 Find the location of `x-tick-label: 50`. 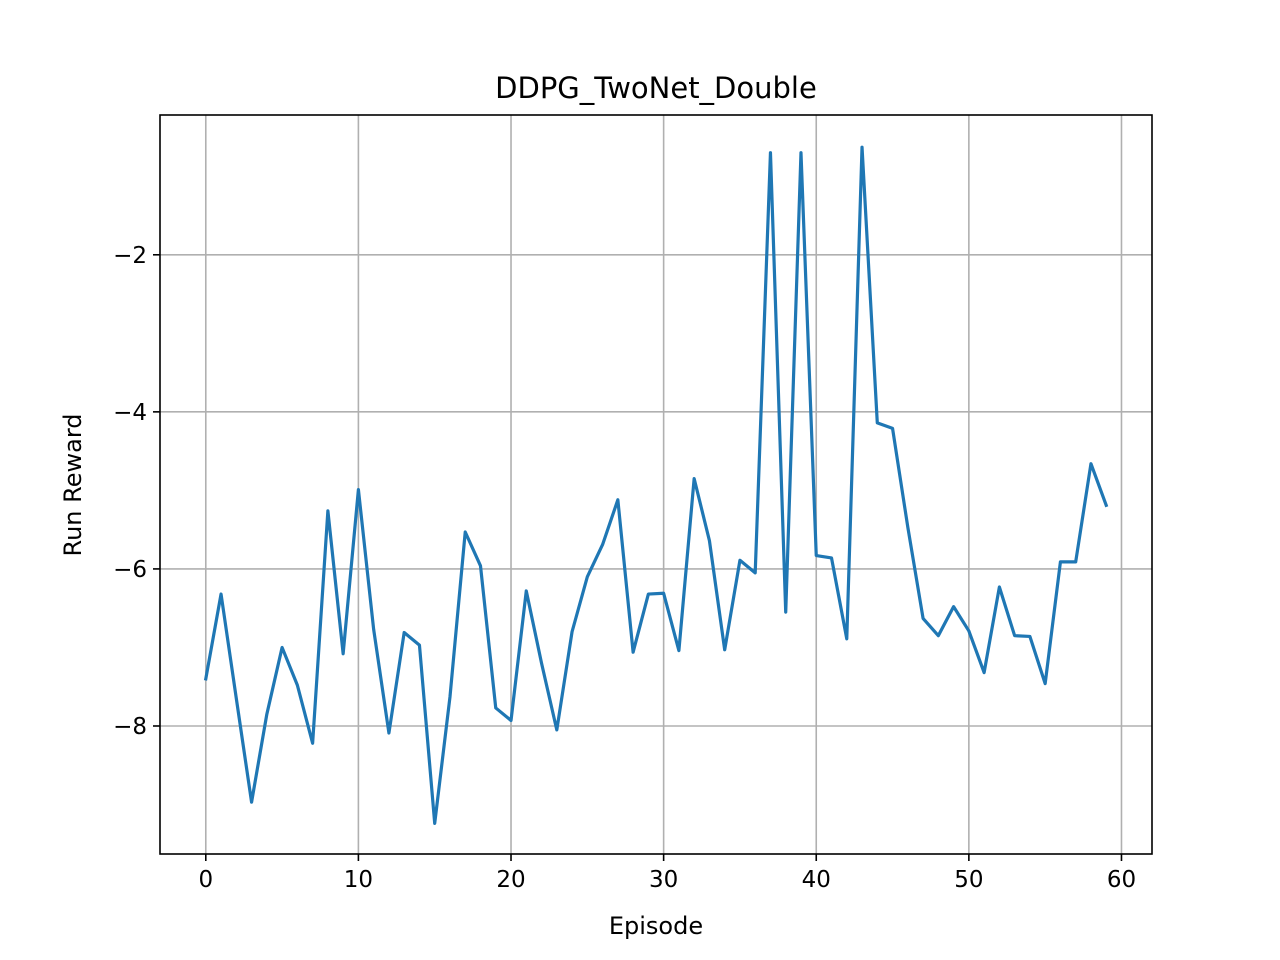

x-tick-label: 50 is located at coordinates (968, 880).